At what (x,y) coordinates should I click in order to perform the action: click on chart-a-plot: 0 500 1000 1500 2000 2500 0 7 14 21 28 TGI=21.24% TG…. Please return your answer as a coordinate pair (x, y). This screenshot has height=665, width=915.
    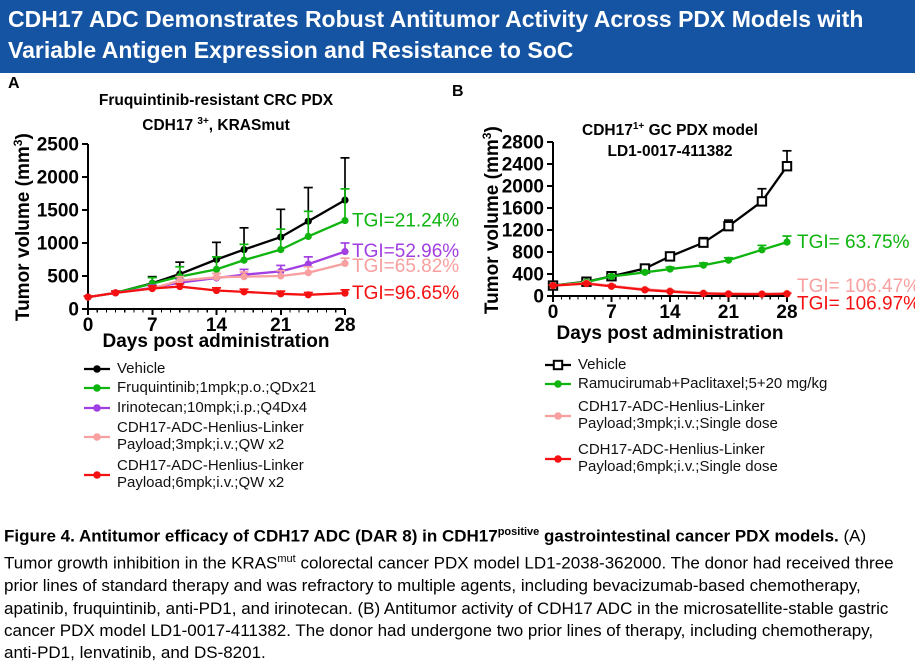
    Looking at the image, I should click on (248, 236).